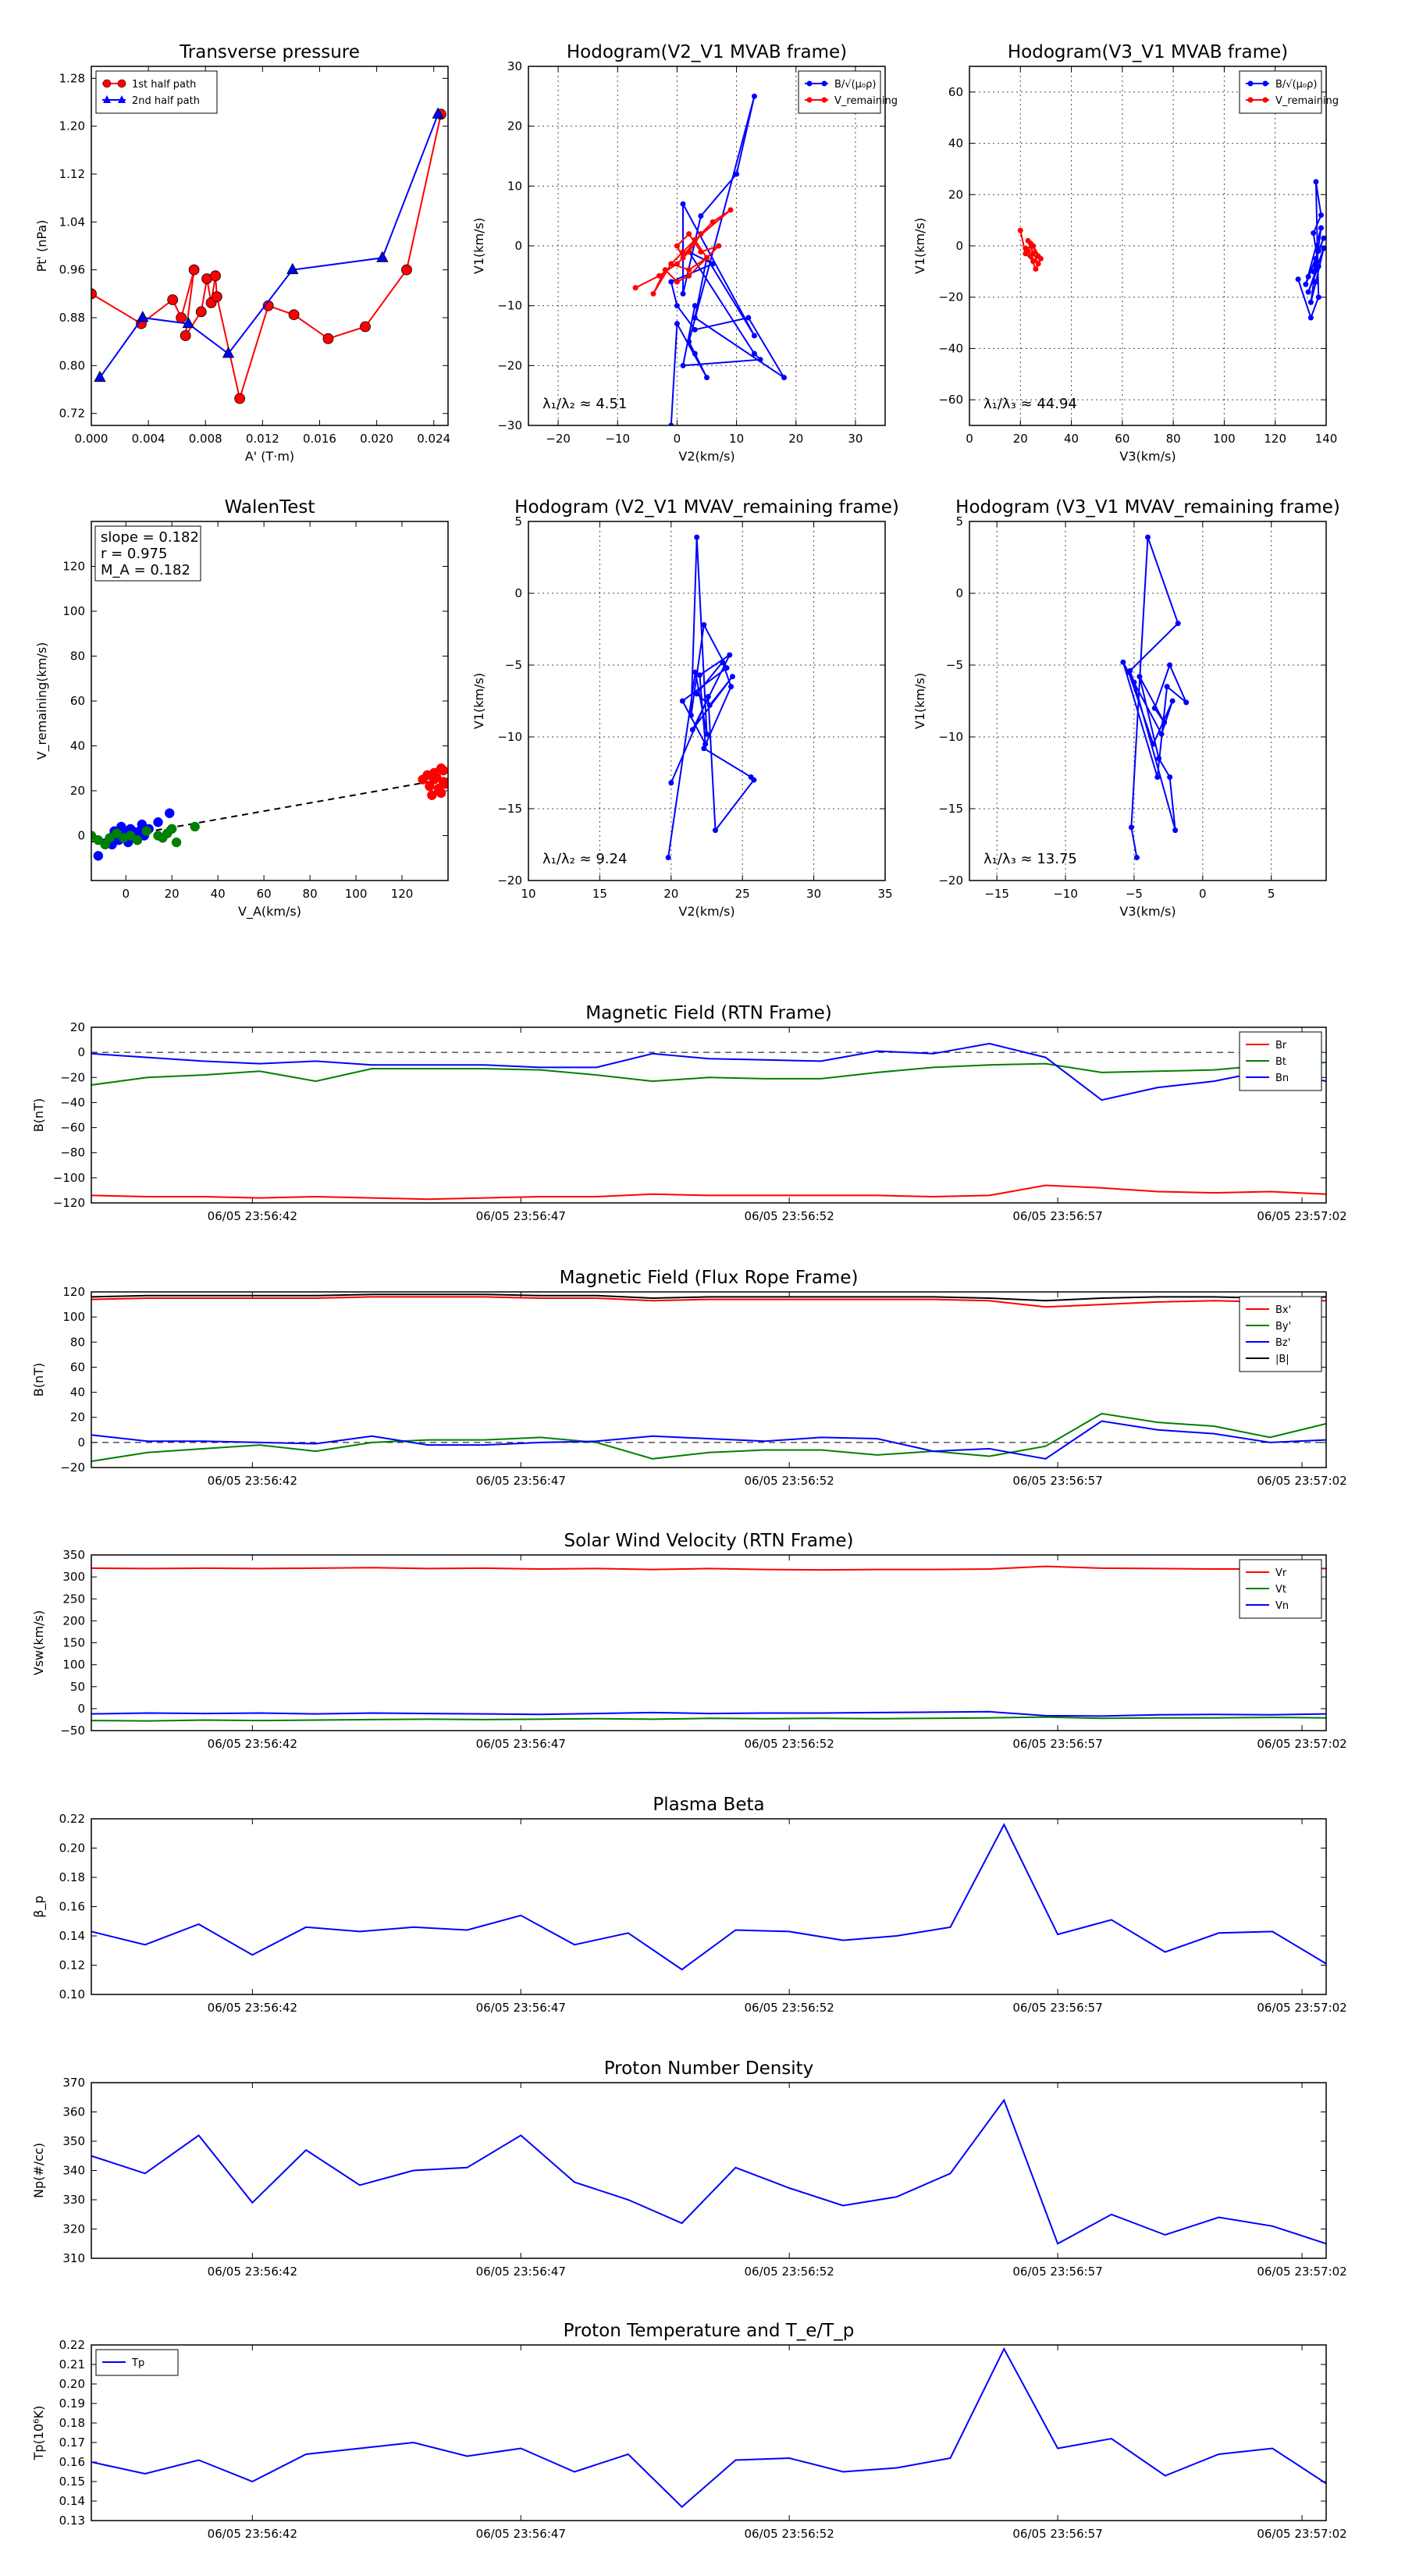 The height and width of the screenshot is (2576, 1405). What do you see at coordinates (72, 1936) in the screenshot?
I see `y-tick-label: 0.14` at bounding box center [72, 1936].